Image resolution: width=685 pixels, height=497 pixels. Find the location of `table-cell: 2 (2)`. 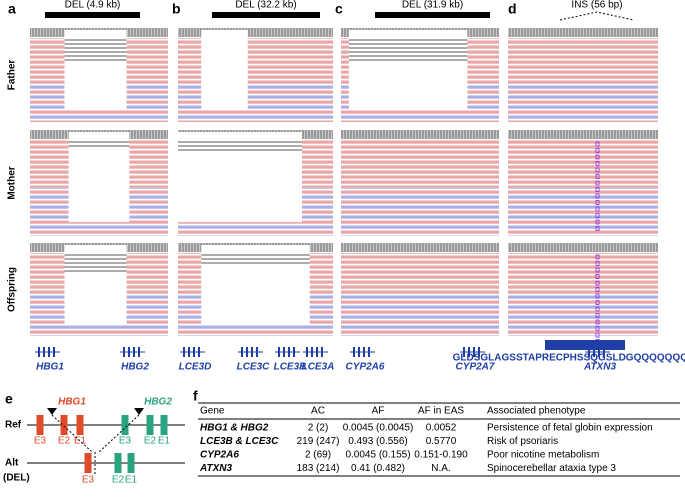

table-cell: 2 (2) is located at coordinates (318, 428).